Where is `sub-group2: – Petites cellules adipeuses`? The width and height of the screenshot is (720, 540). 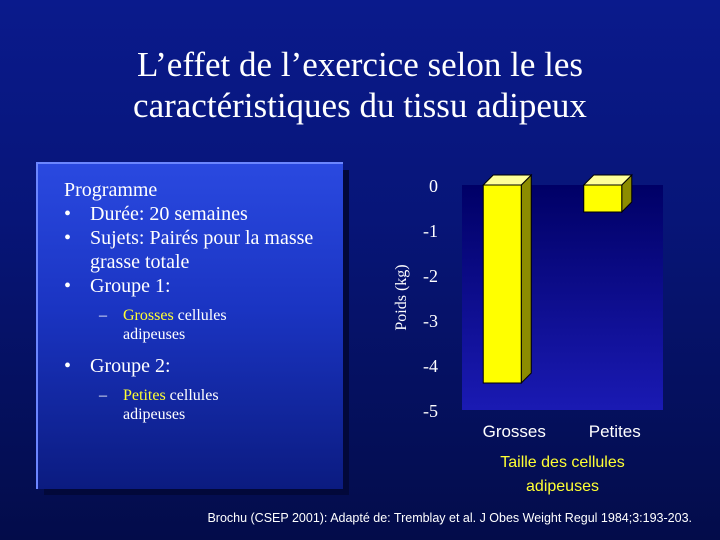 sub-group2: – Petites cellules adipeuses is located at coordinates (168, 405).